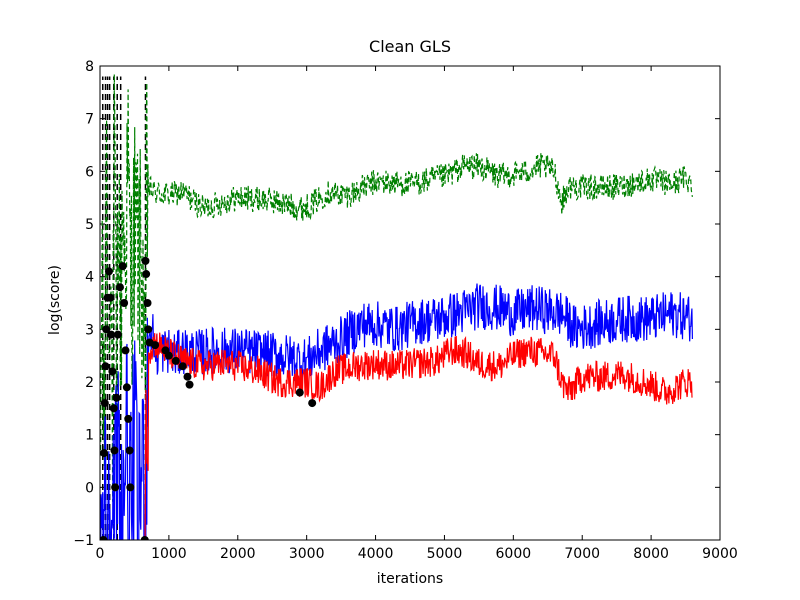  I want to click on chart-title: Clean GLS, so click(410, 46).